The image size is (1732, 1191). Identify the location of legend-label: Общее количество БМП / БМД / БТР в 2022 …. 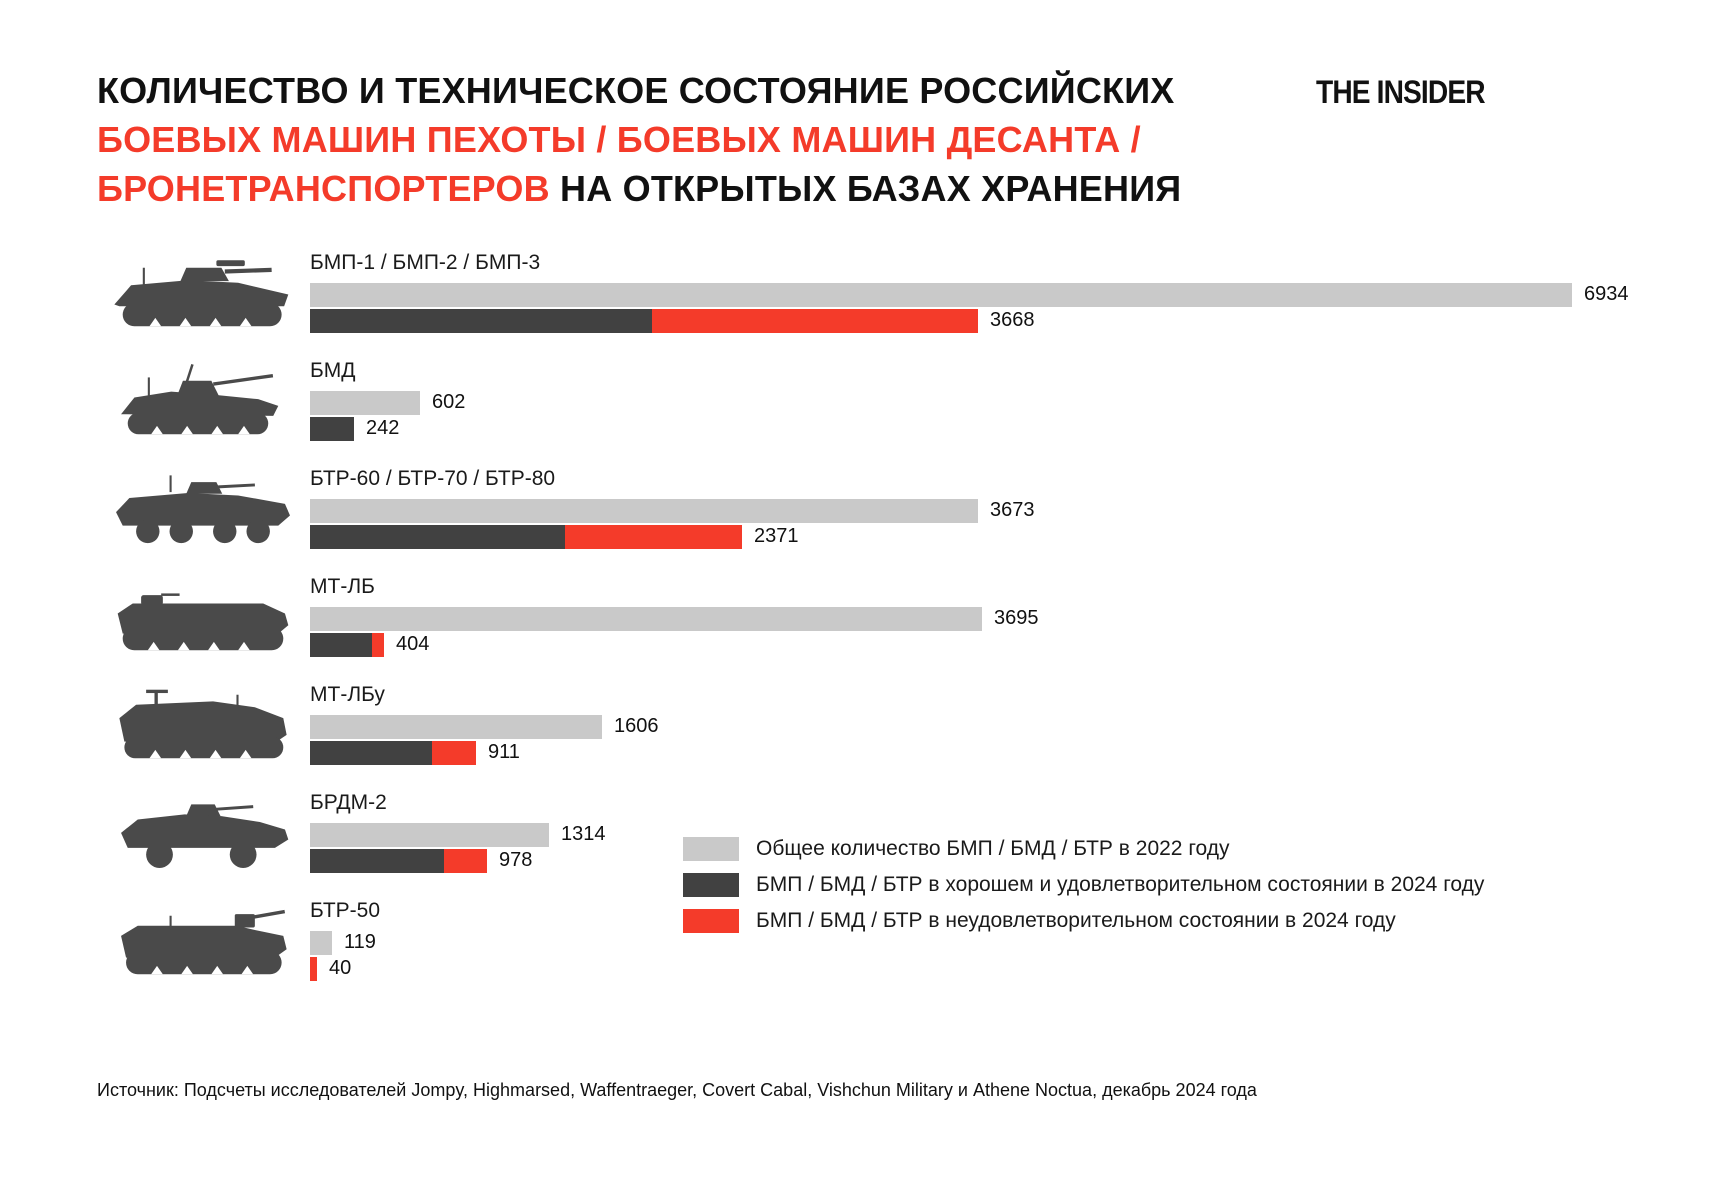
(993, 848).